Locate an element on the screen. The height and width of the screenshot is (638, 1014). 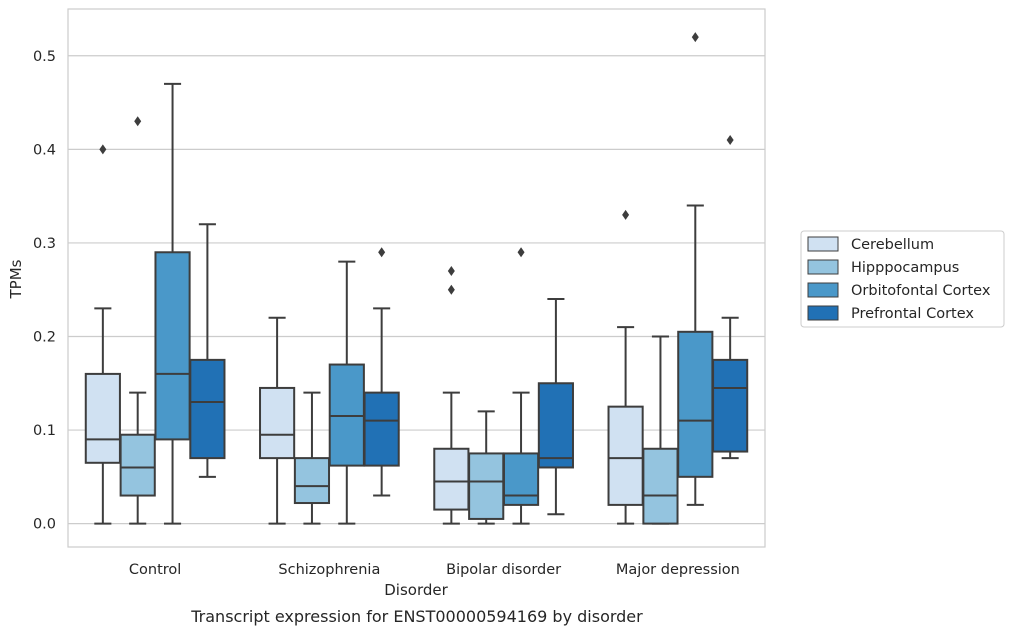
legend-label: Orbitofontal Cortex is located at coordinates (921, 291).